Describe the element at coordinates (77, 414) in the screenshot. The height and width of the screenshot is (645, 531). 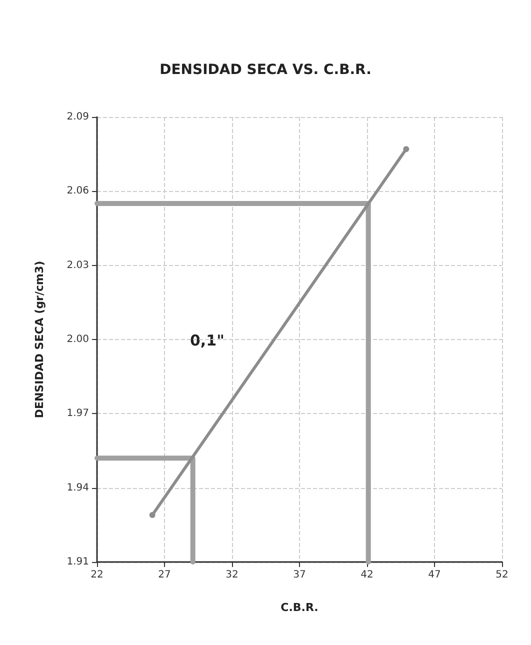
I see `y-tick-label: 1.97` at that location.